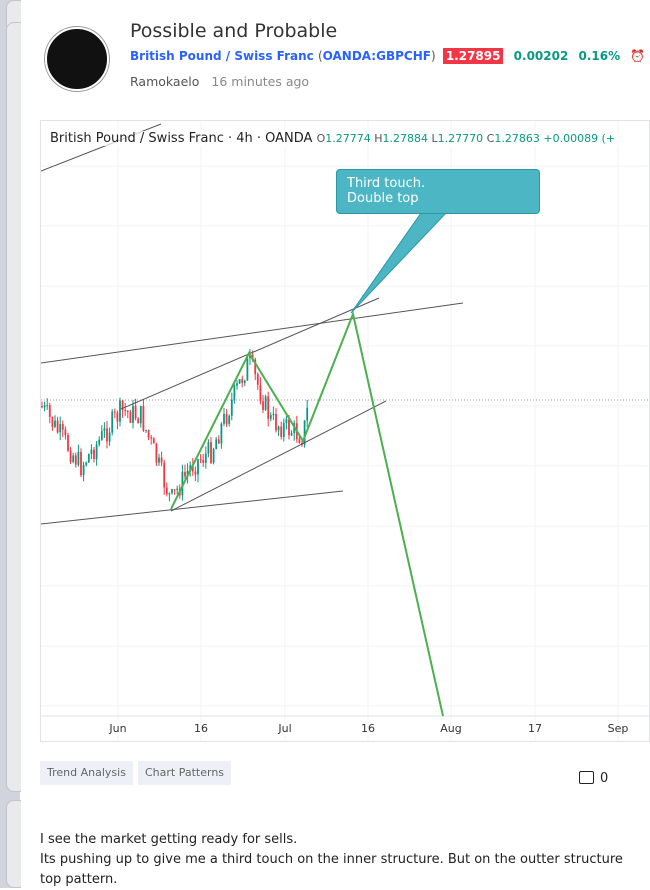 The width and height of the screenshot is (650, 890). What do you see at coordinates (599, 56) in the screenshot?
I see `change-percent: 0.16%` at bounding box center [599, 56].